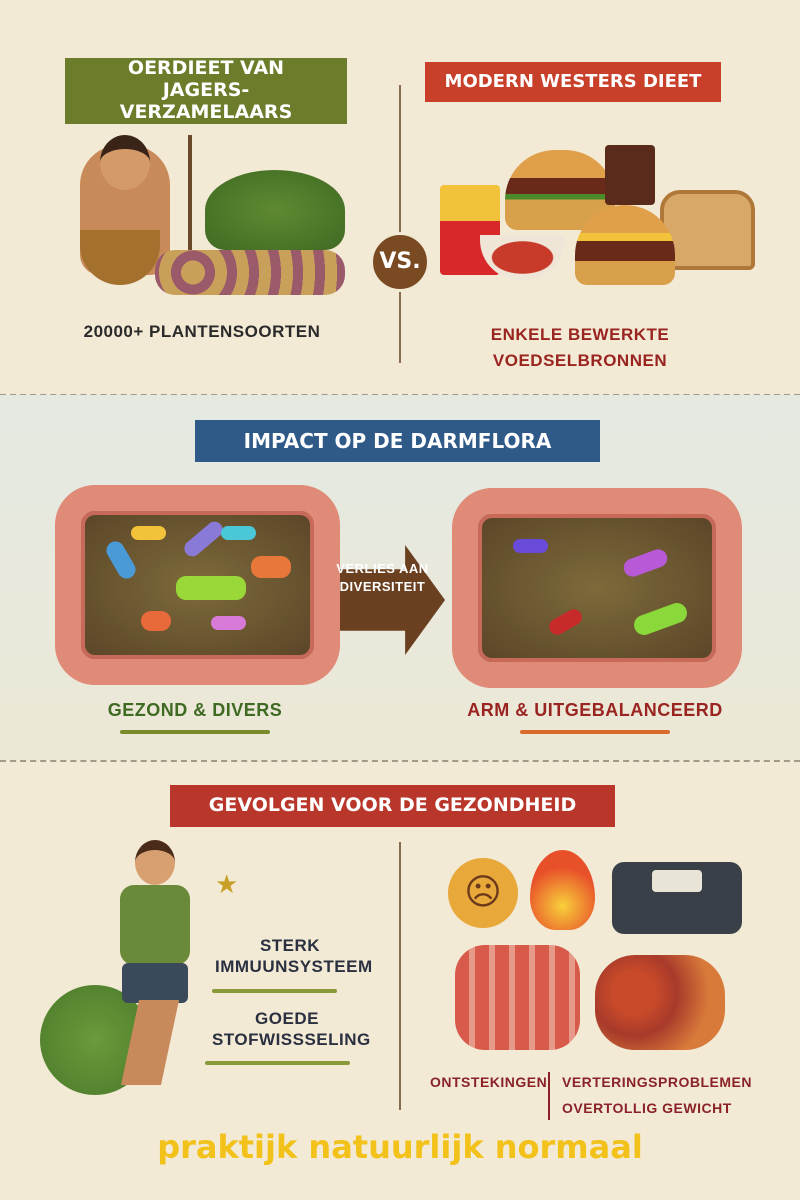  I want to click on top-divider, so click(400, 224).